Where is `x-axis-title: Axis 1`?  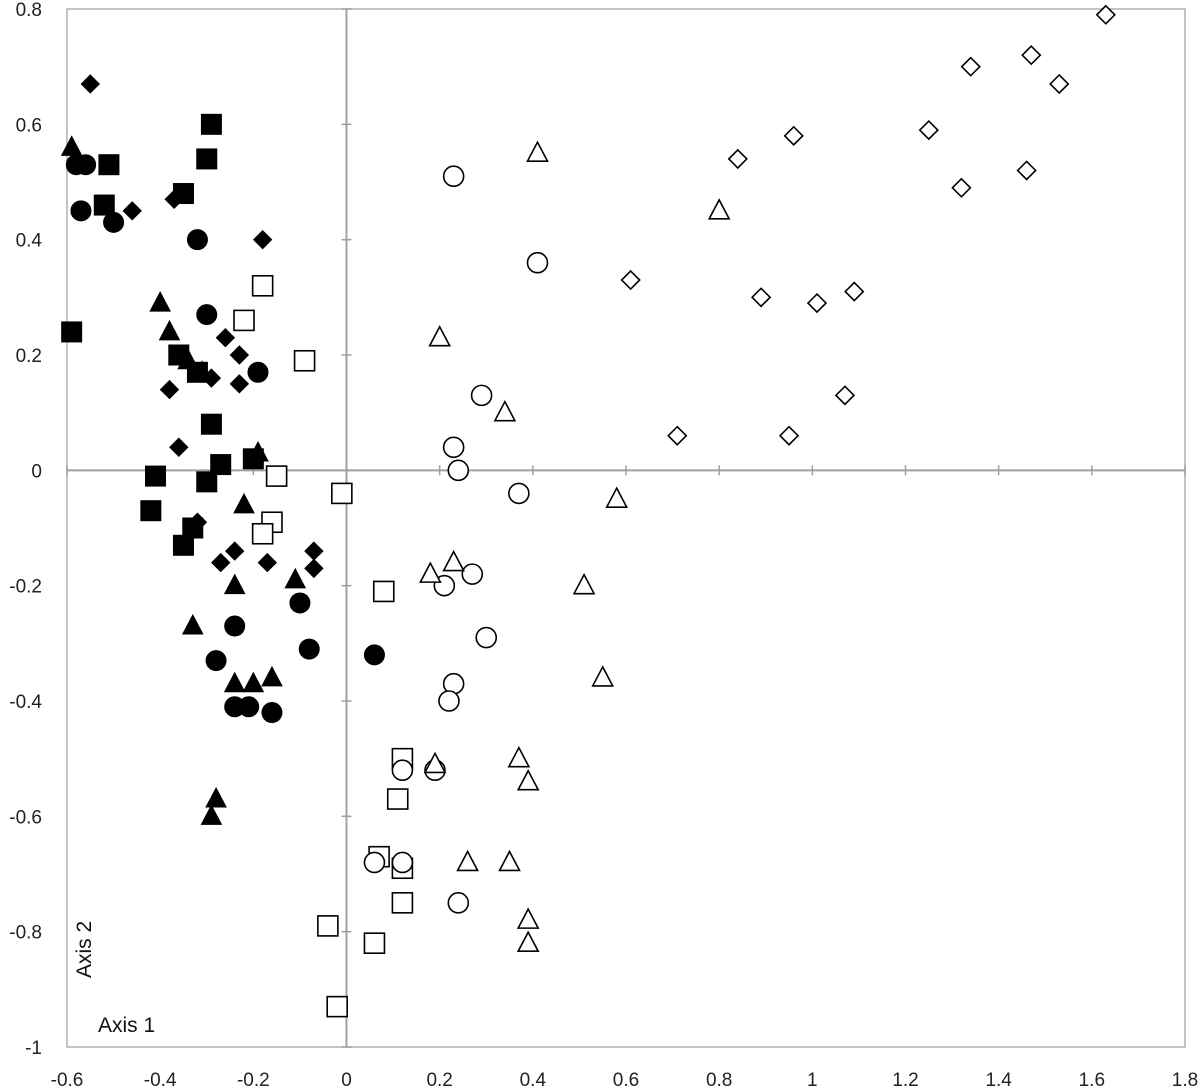
x-axis-title: Axis 1 is located at coordinates (126, 1025).